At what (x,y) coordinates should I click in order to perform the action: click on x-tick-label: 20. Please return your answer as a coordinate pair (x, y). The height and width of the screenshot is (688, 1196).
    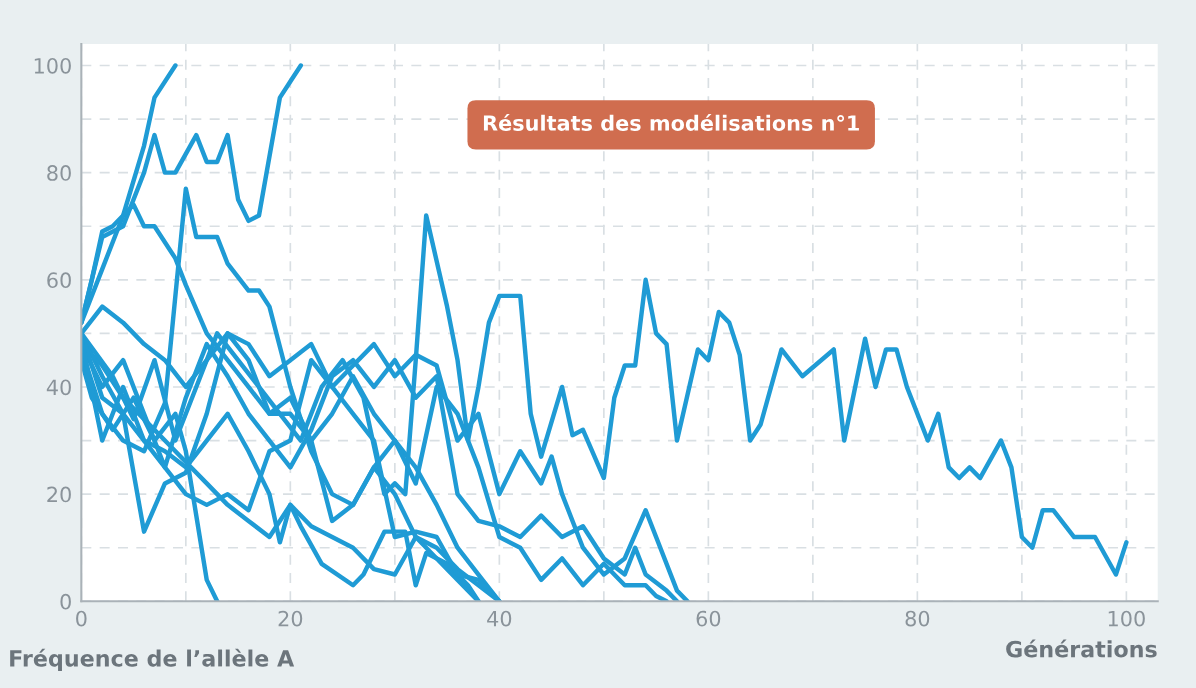
    Looking at the image, I should click on (290, 618).